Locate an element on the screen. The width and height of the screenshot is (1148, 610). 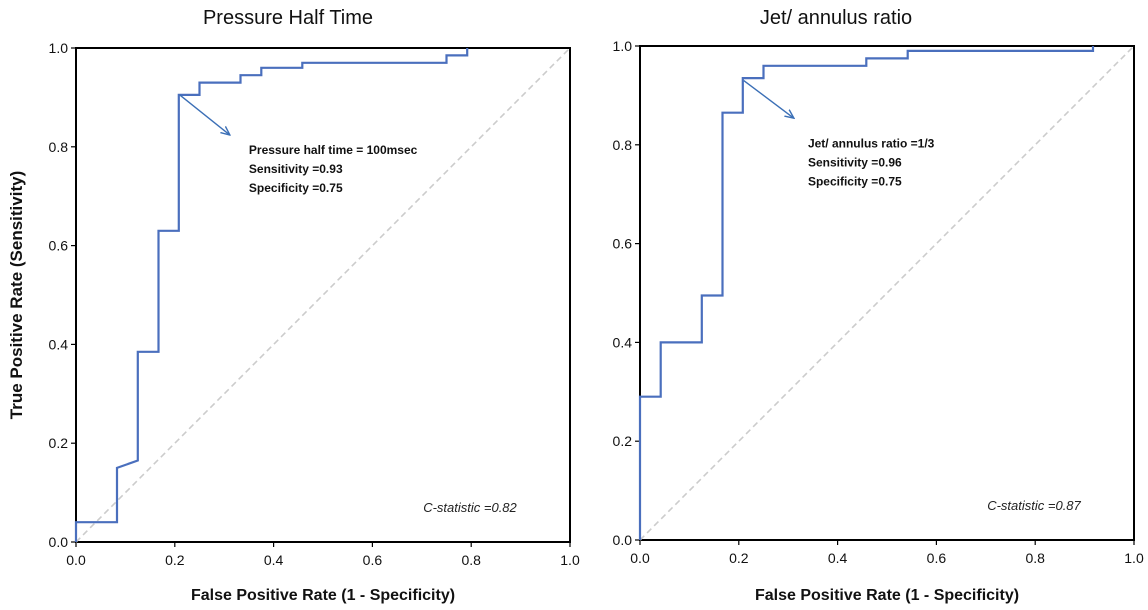
c-statistic: C-statistic =0.82 is located at coordinates (470, 507).